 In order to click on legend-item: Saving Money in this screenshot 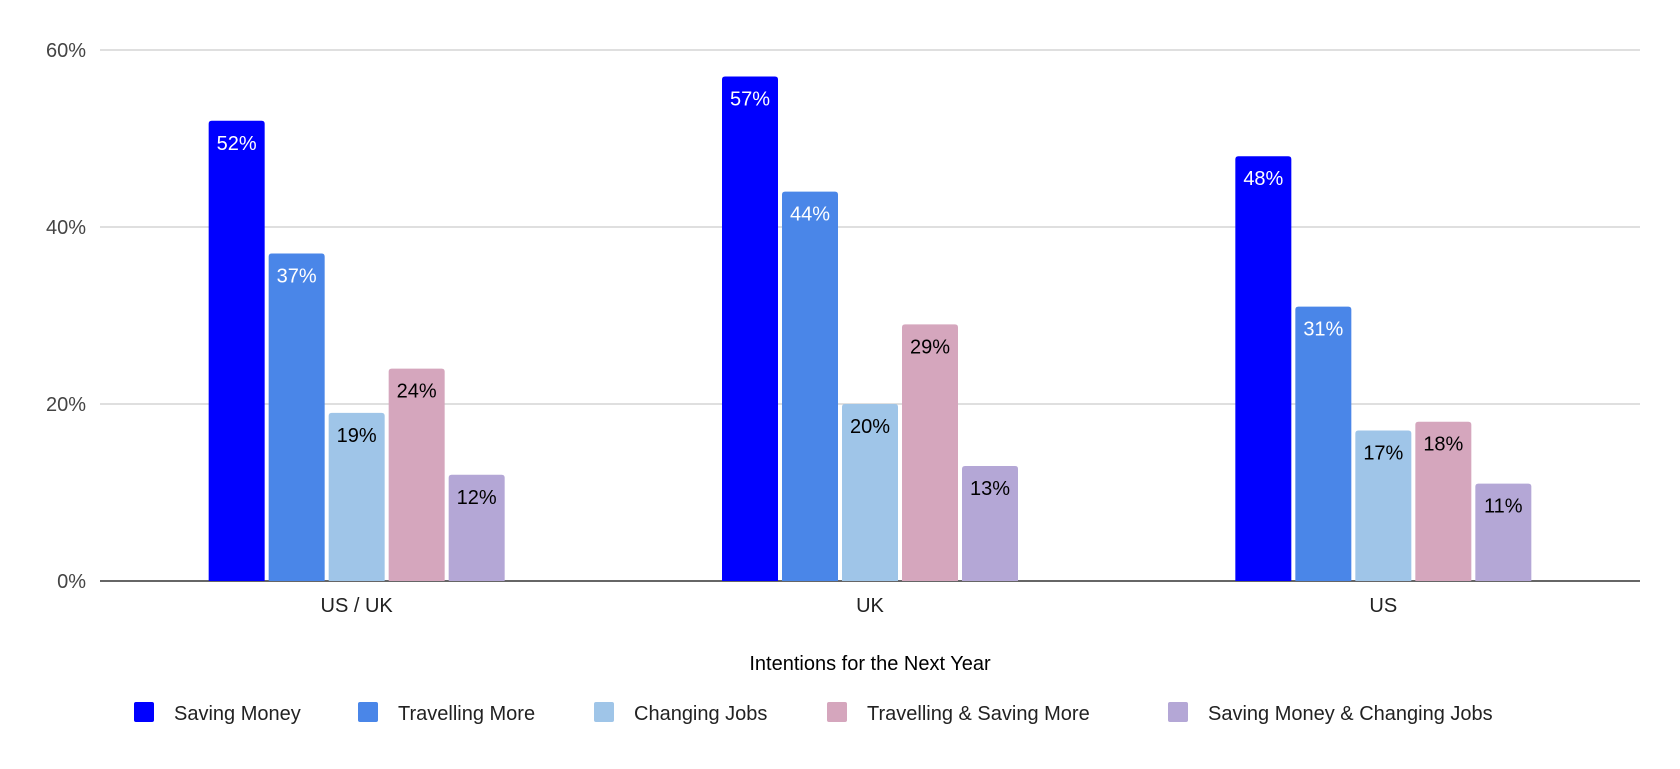, I will do `click(217, 713)`.